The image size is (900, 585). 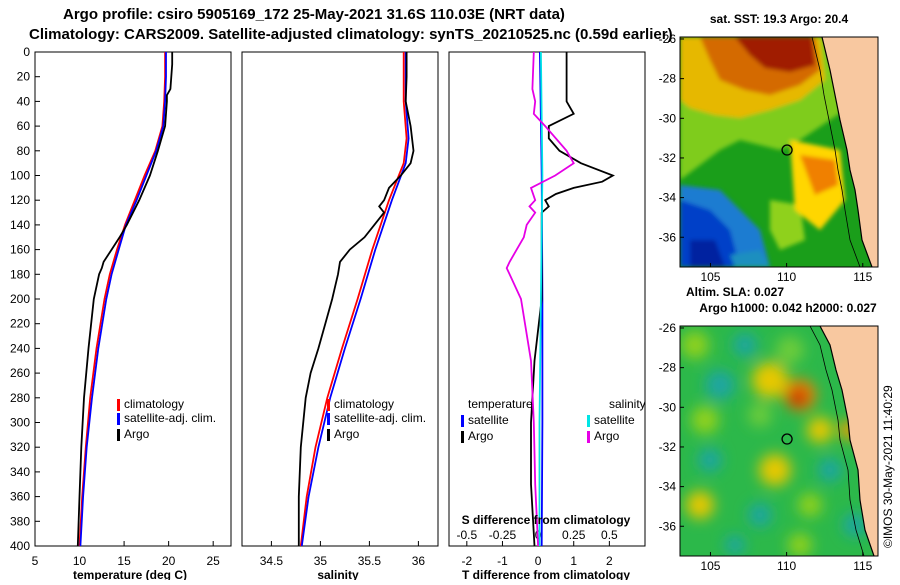 What do you see at coordinates (836, 152) in the screenshot?
I see `sst-isobath` at bounding box center [836, 152].